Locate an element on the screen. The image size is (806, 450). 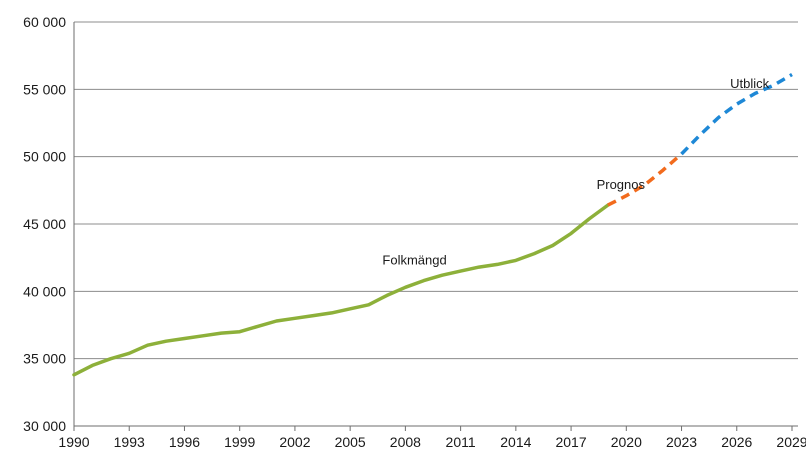
x-tick-label: 2011 is located at coordinates (461, 442).